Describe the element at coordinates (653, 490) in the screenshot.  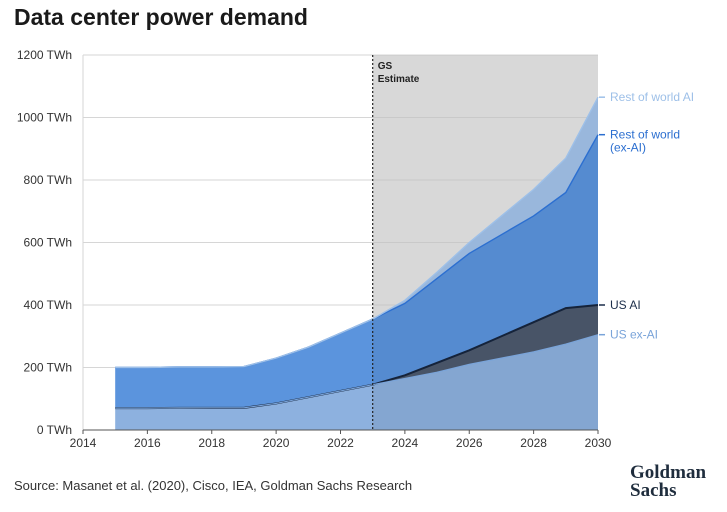
I see `logo-line-2: Sachs` at that location.